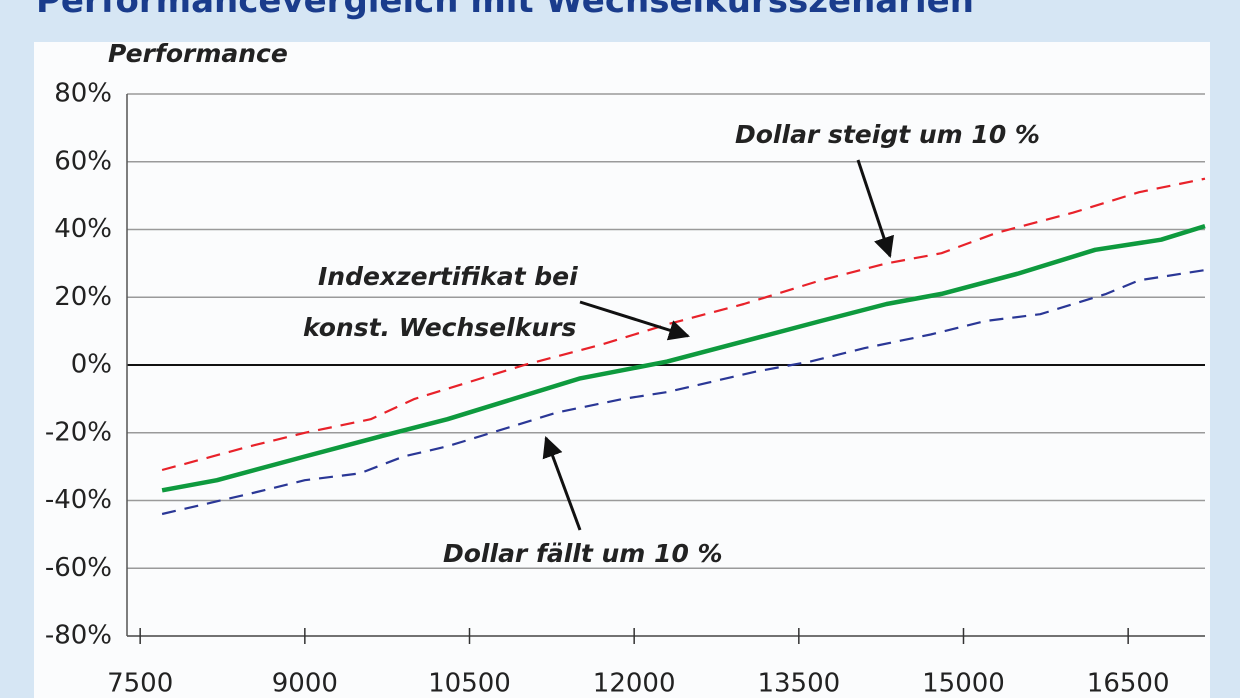 Image resolution: width=1240 pixels, height=698 pixels. What do you see at coordinates (798, 683) in the screenshot?
I see `x-tick-label: 13500` at bounding box center [798, 683].